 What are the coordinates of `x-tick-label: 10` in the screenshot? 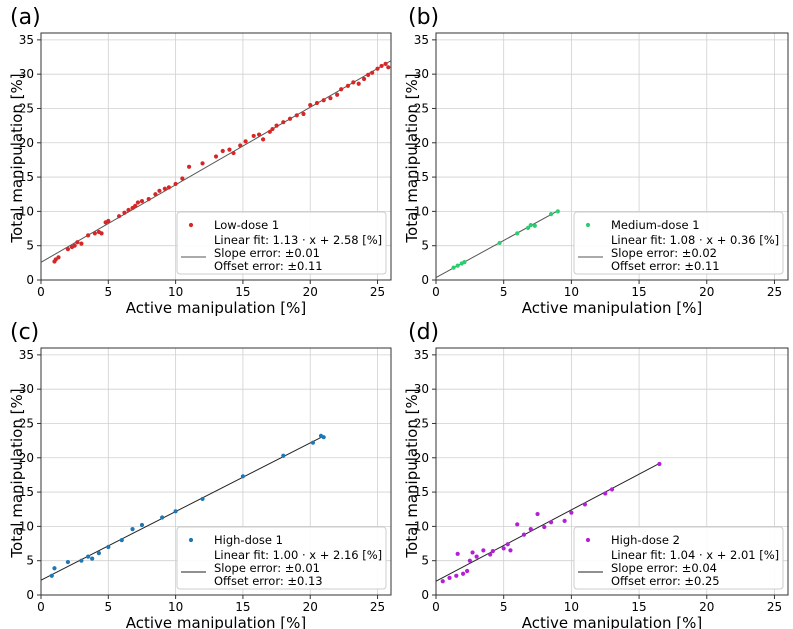 It's located at (571, 292).